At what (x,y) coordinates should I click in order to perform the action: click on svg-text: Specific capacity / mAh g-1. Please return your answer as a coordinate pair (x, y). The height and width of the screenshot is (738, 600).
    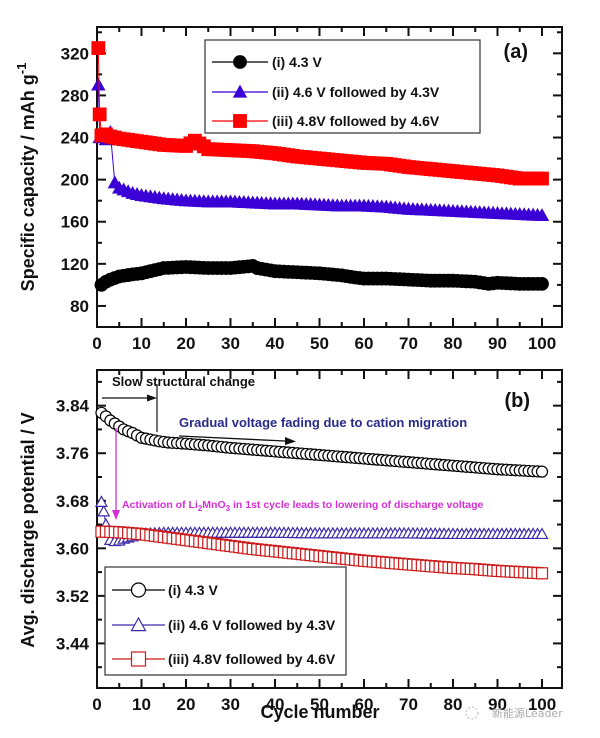
    Looking at the image, I should click on (26, 177).